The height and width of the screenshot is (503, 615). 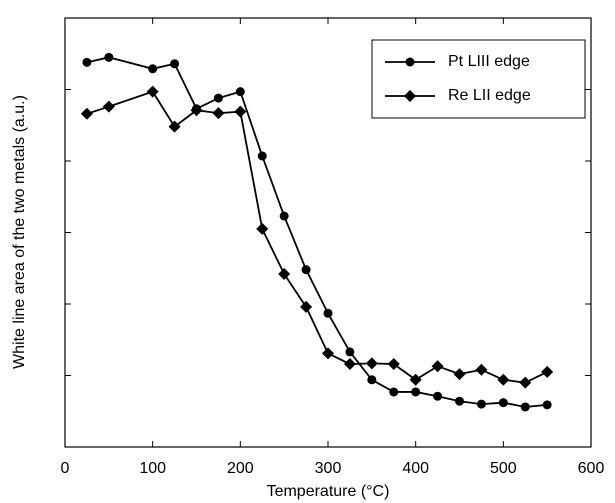 What do you see at coordinates (591, 468) in the screenshot?
I see `x-tick-label: 600` at bounding box center [591, 468].